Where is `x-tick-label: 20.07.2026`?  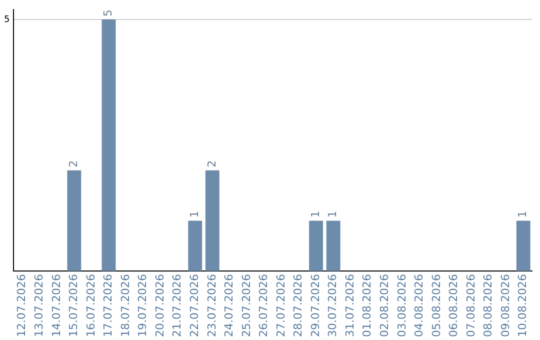
x-tick-label: 20.07.2026 is located at coordinates (159, 306).